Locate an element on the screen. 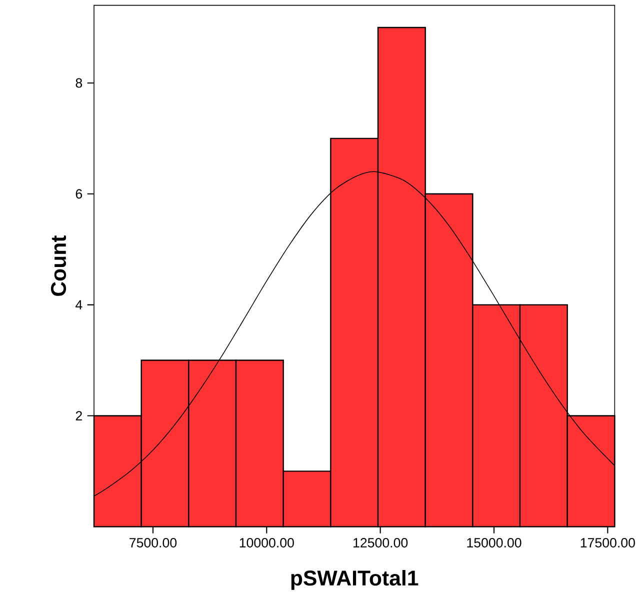 The height and width of the screenshot is (615, 642). x-tick-label: 15000.00 is located at coordinates (494, 543).